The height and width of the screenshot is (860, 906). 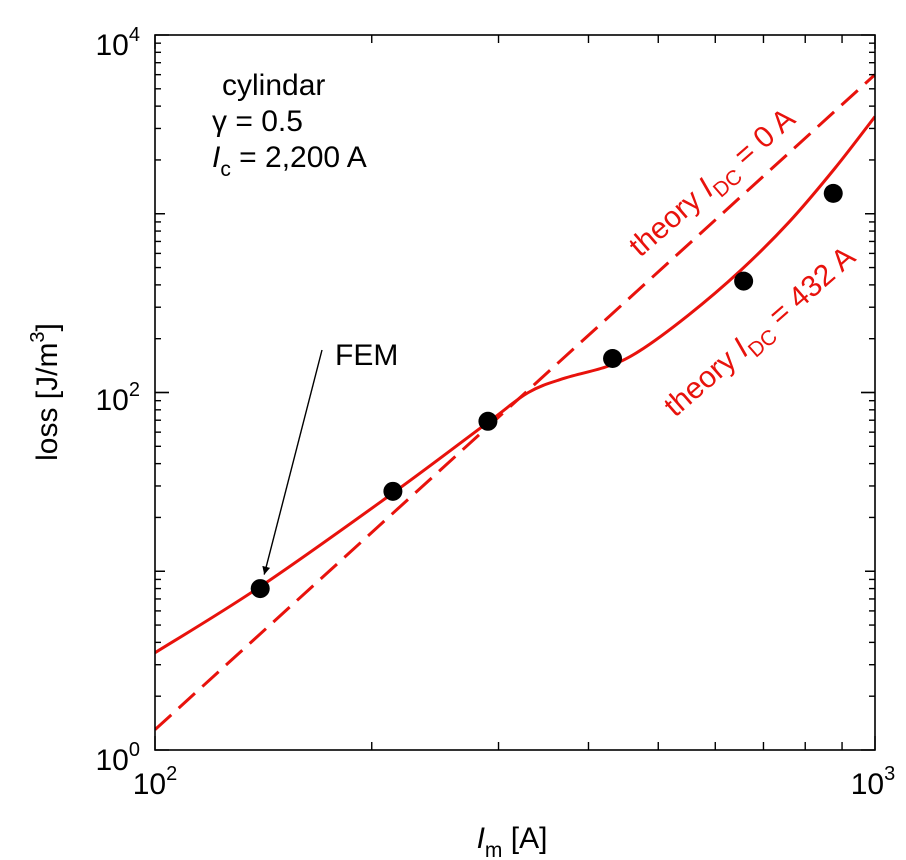 What do you see at coordinates (292, 462) in the screenshot?
I see `fem-arrow` at bounding box center [292, 462].